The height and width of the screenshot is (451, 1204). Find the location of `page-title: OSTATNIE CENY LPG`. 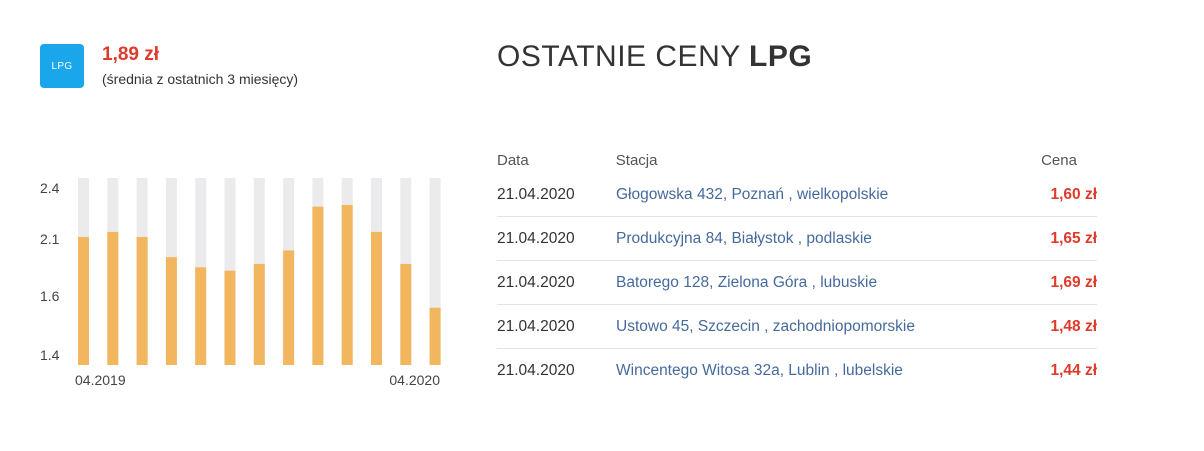

page-title: OSTATNIE CENY LPG is located at coordinates (654, 57).